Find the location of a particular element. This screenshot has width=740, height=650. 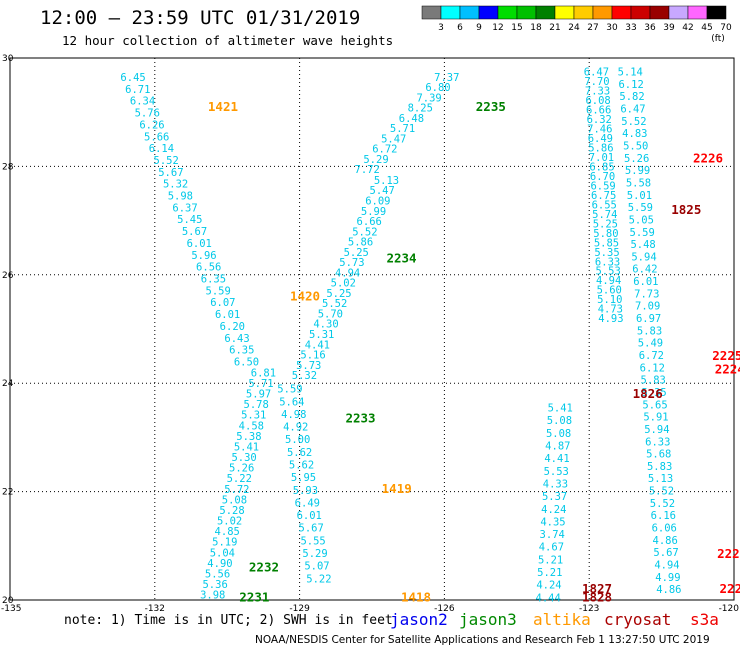

swh-value: 7.72 is located at coordinates (367, 170).